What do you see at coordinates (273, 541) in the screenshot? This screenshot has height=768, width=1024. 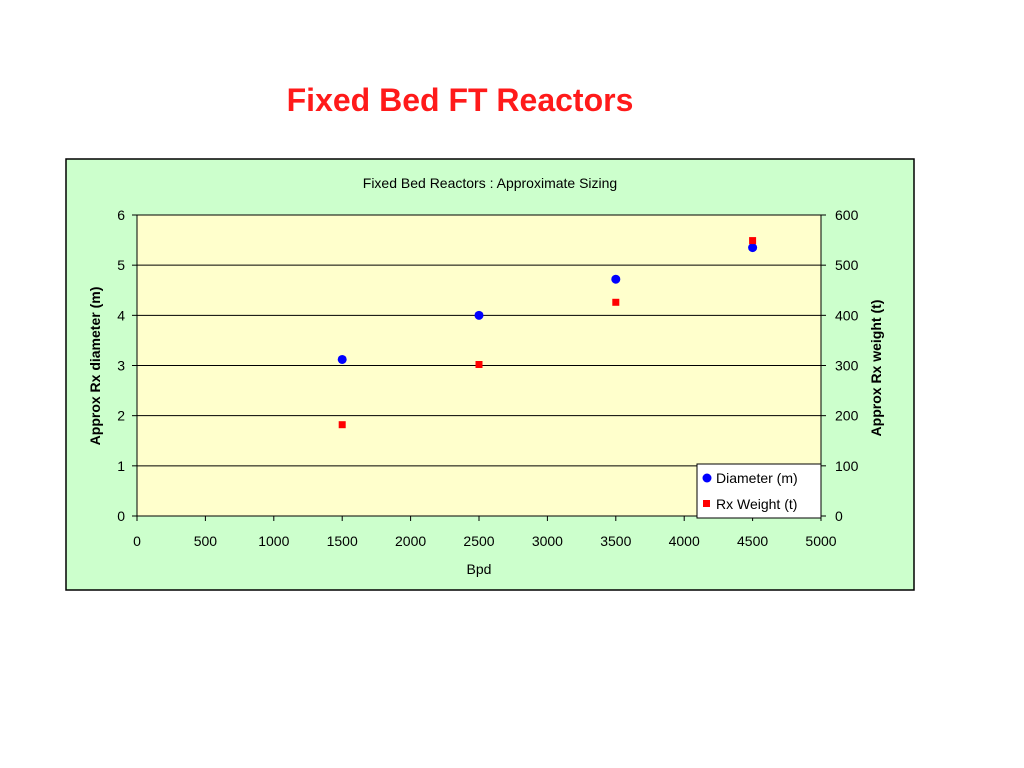 I see `x-tick-label: 1000` at bounding box center [273, 541].